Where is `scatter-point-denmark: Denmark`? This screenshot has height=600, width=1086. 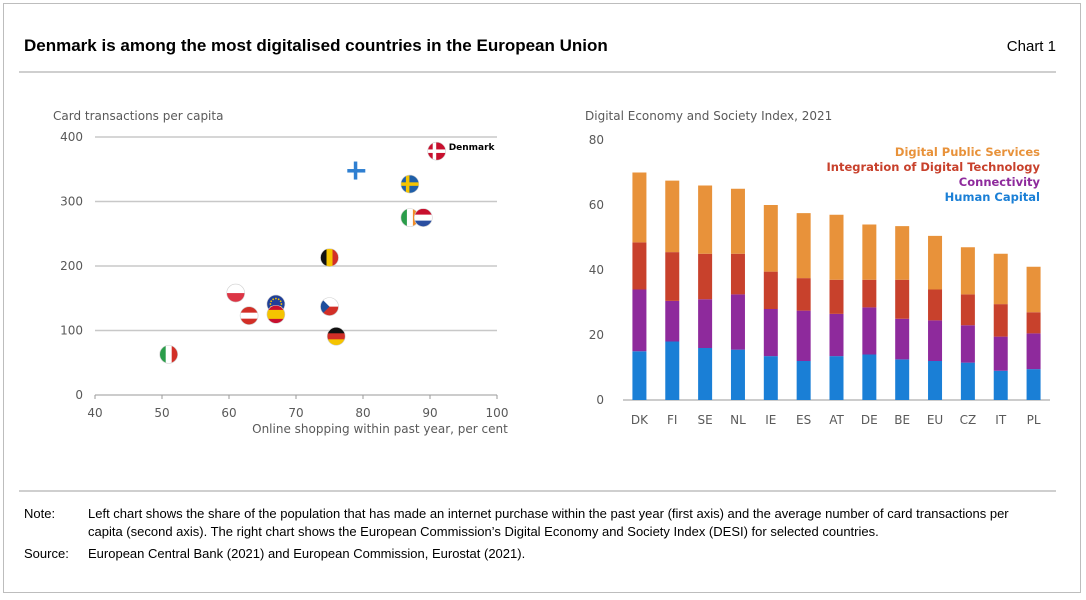
scatter-point-denmark: Denmark is located at coordinates (461, 151).